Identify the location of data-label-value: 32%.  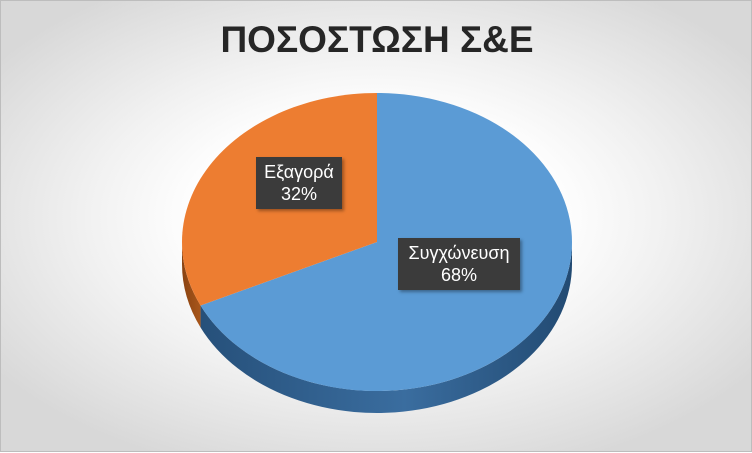
(299, 194).